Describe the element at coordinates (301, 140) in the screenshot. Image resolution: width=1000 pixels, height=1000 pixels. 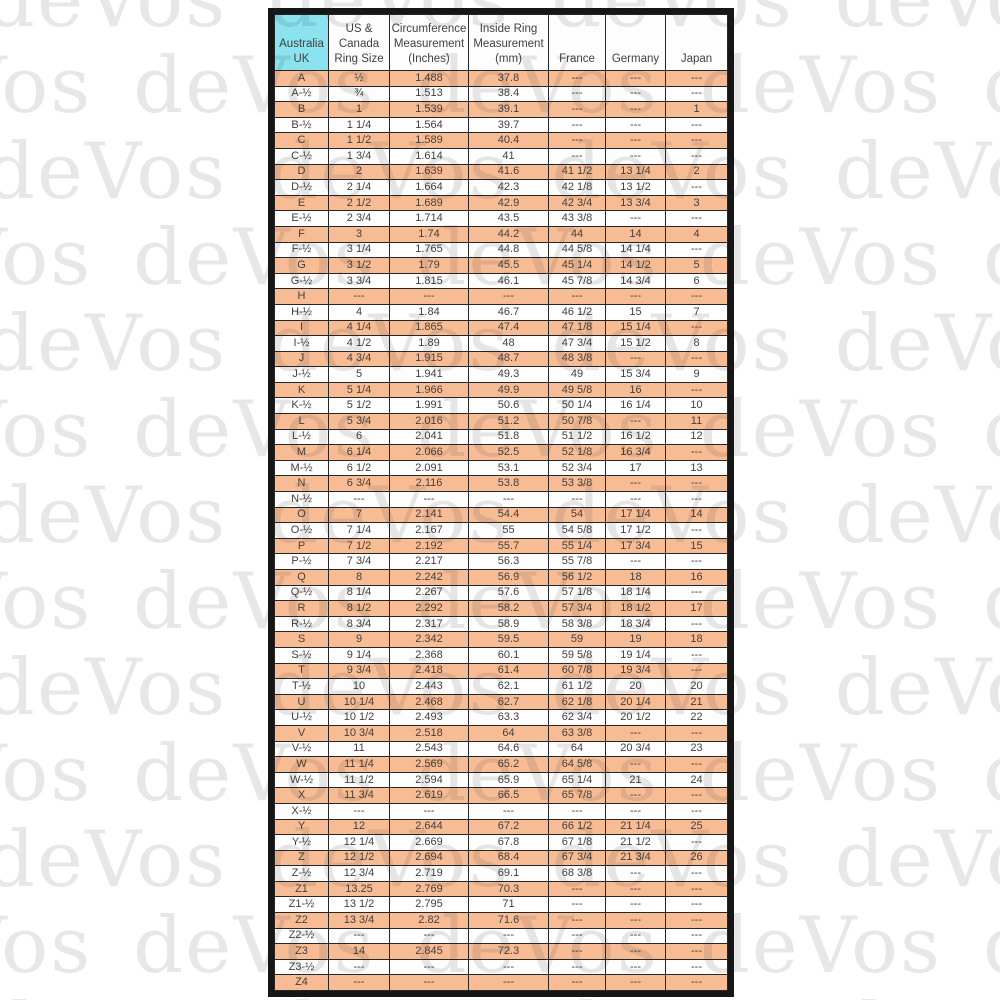
I see `row-label: C` at that location.